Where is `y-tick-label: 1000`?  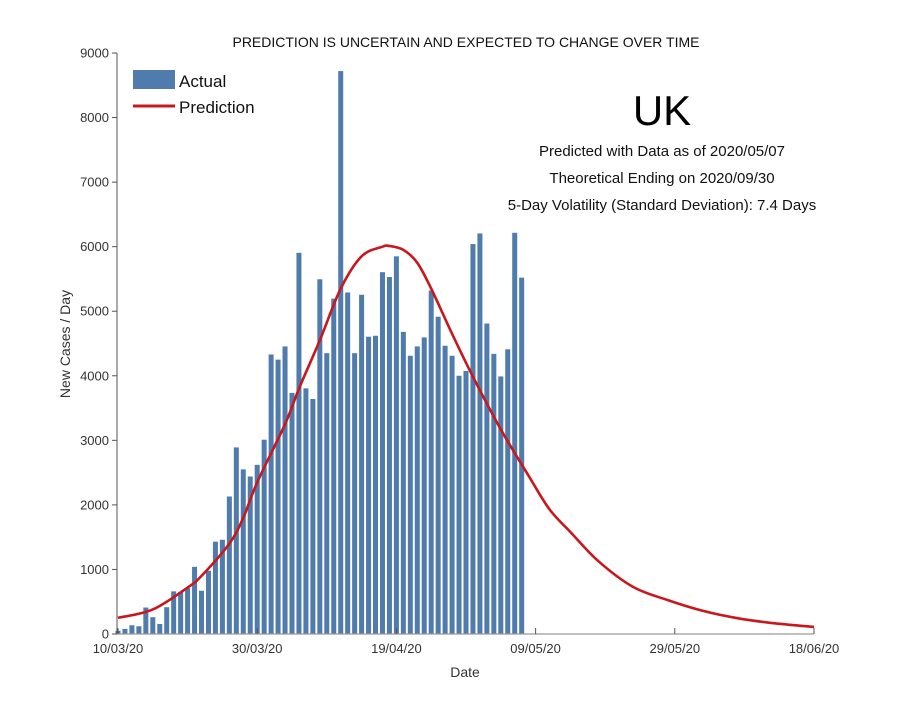
y-tick-label: 1000 is located at coordinates (94, 569).